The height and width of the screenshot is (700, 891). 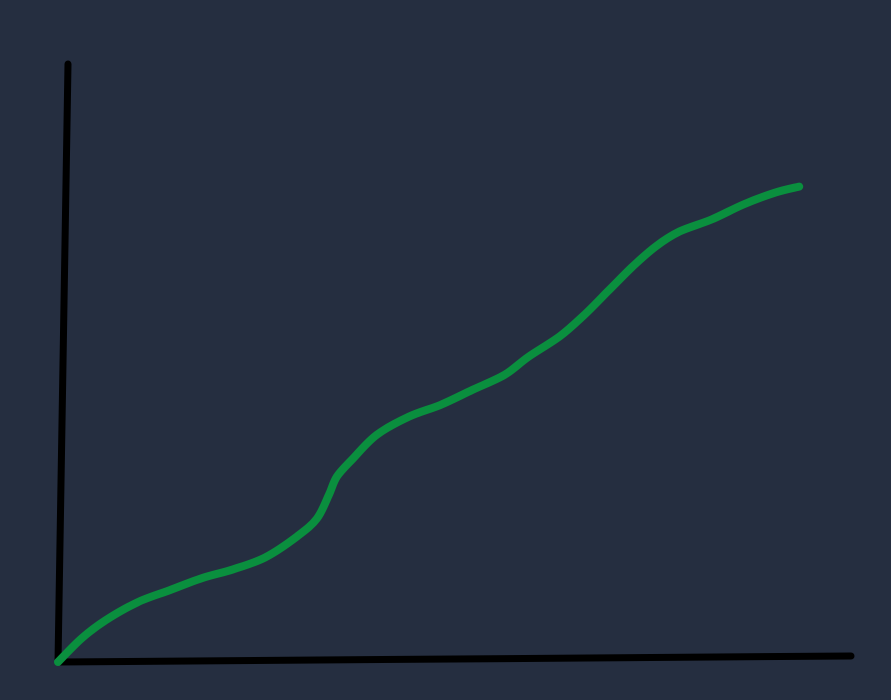 I want to click on x-axis, so click(x=454, y=659).